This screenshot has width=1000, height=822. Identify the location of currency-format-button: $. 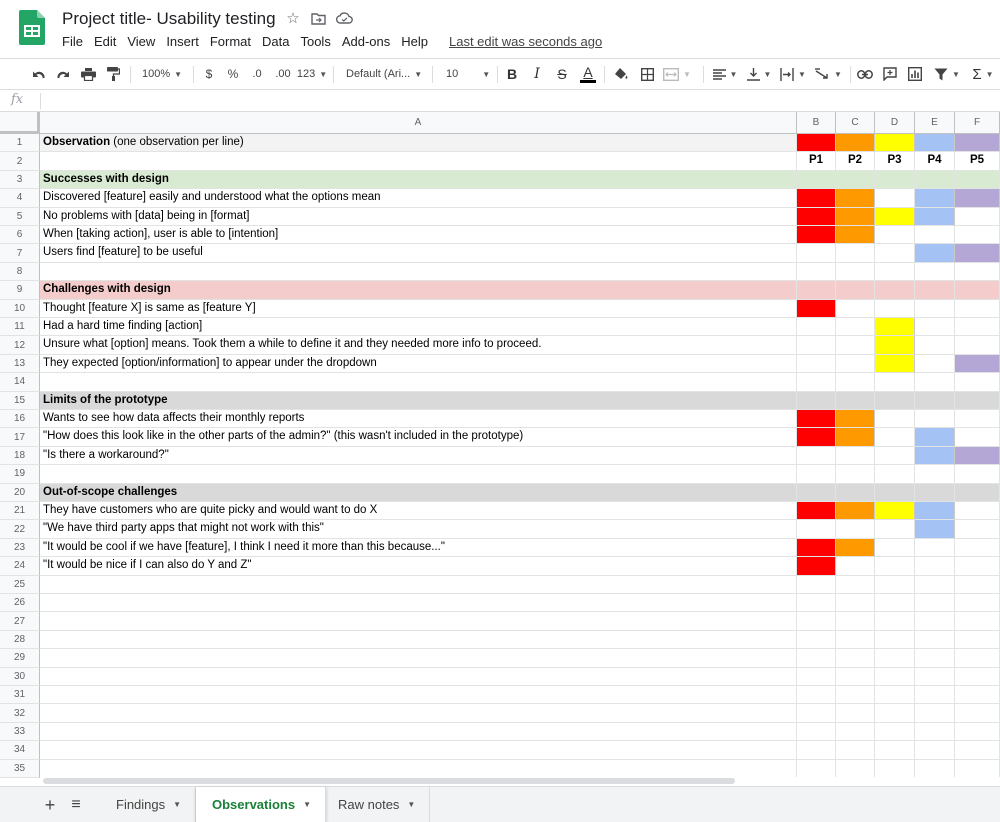
(209, 74).